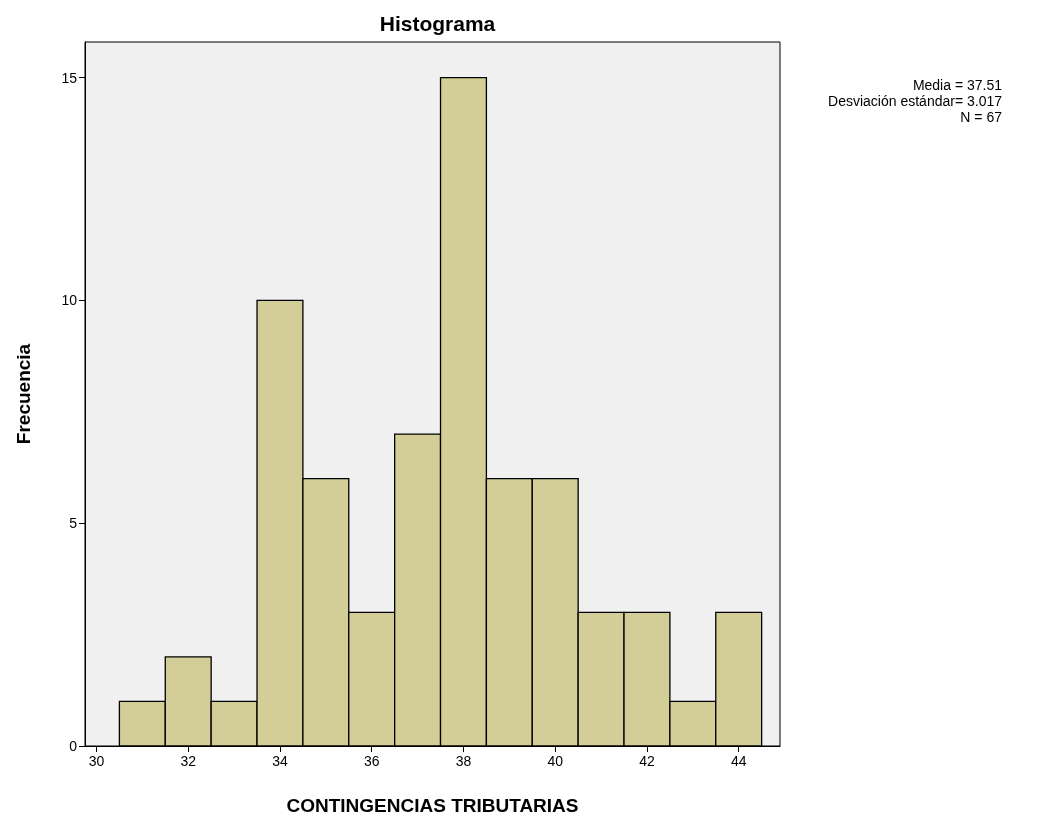 The image size is (1047, 825). What do you see at coordinates (73, 746) in the screenshot?
I see `y-tick-label: 0` at bounding box center [73, 746].